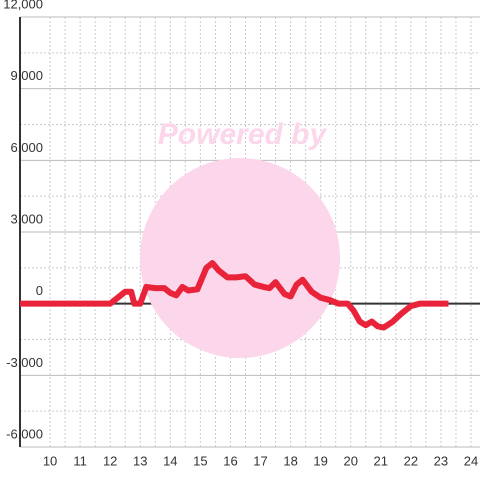  What do you see at coordinates (441, 460) in the screenshot?
I see `x-tick-label: 23` at bounding box center [441, 460].